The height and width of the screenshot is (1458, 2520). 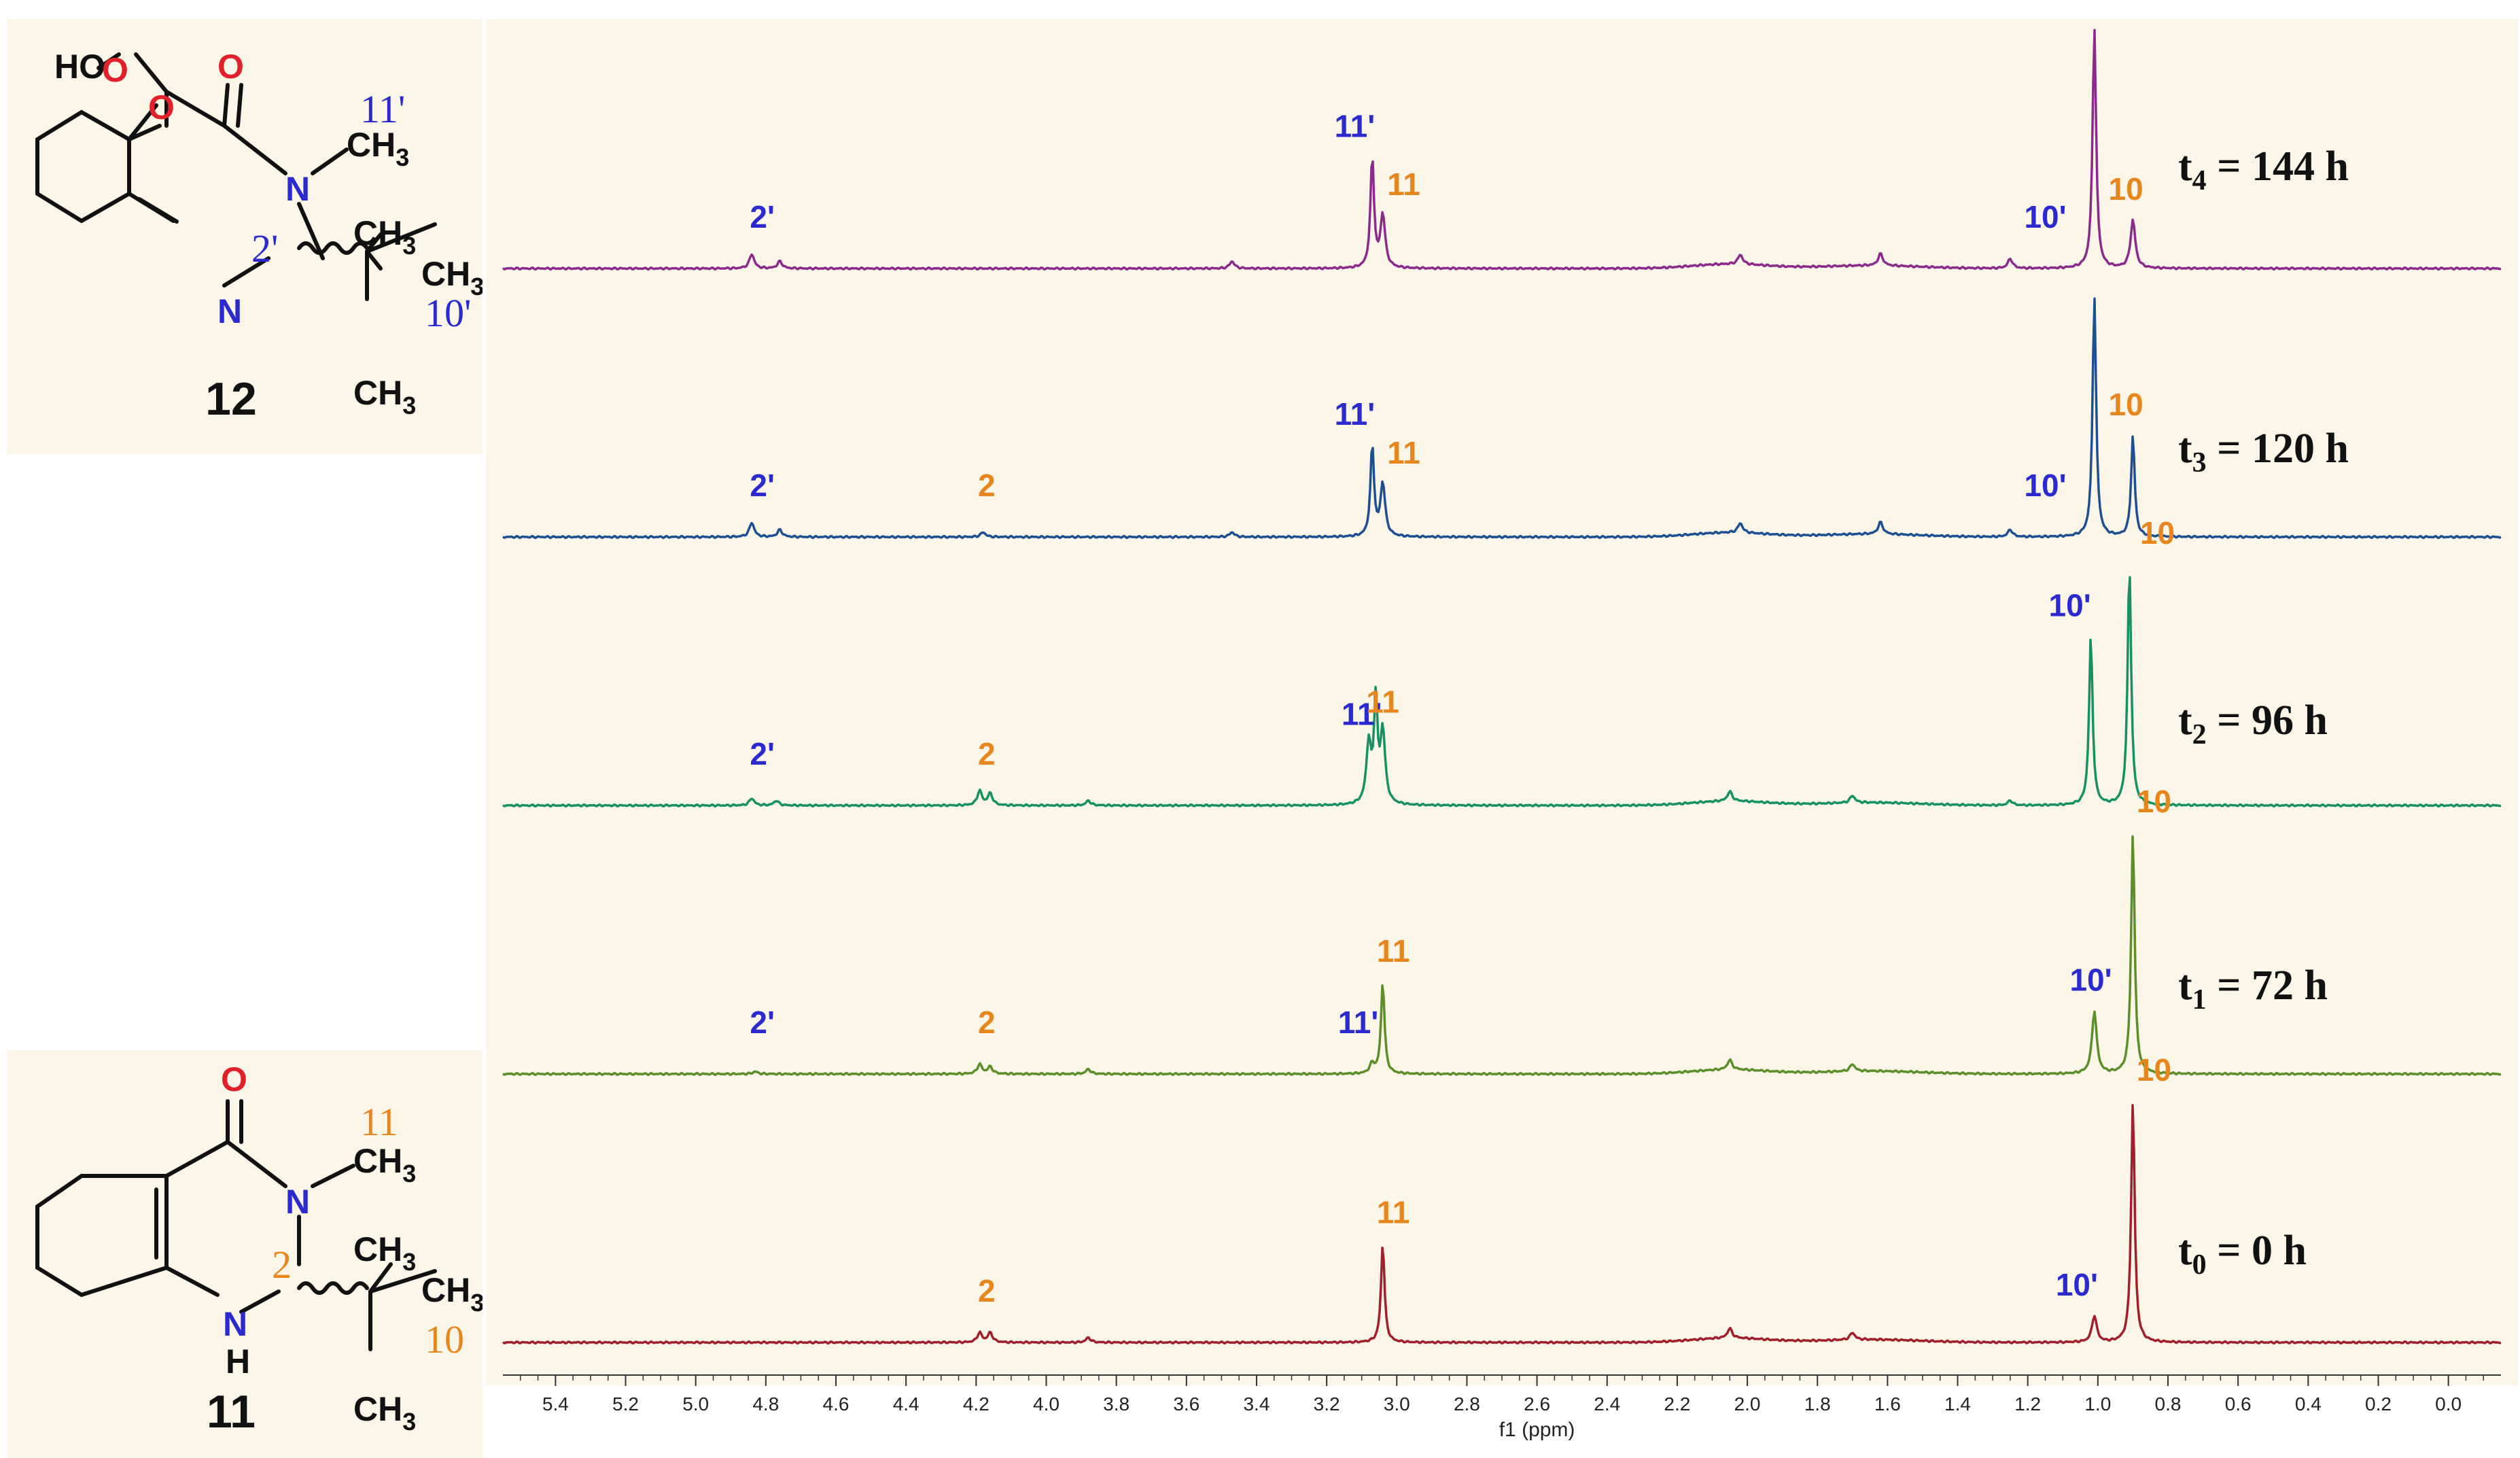 What do you see at coordinates (1958, 1404) in the screenshot?
I see `x-tick-label: 1.4` at bounding box center [1958, 1404].